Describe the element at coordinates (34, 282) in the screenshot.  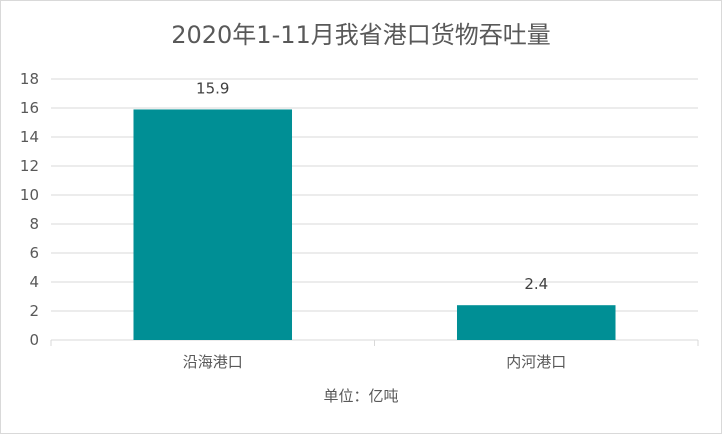
I see `y-tick-label: 4` at that location.